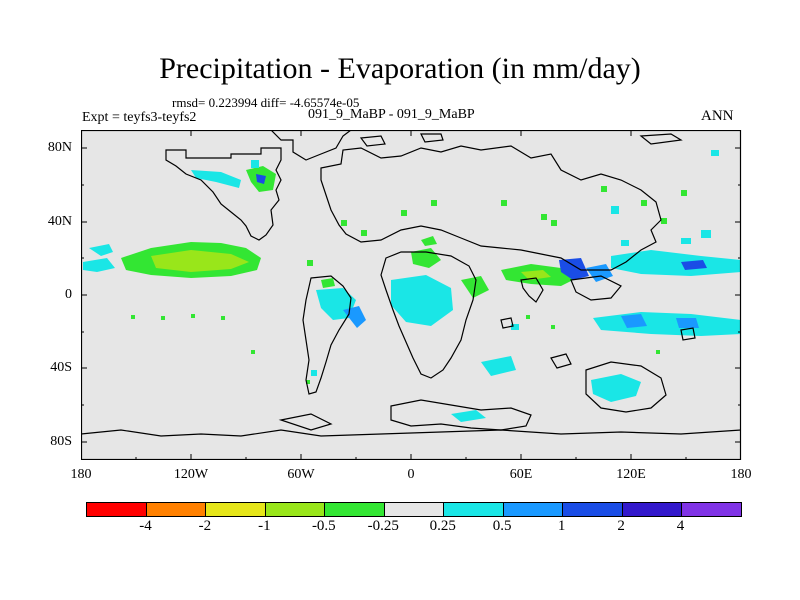  I want to click on experiment-label: Expt = teyfs3-teyfs2, so click(139, 117).